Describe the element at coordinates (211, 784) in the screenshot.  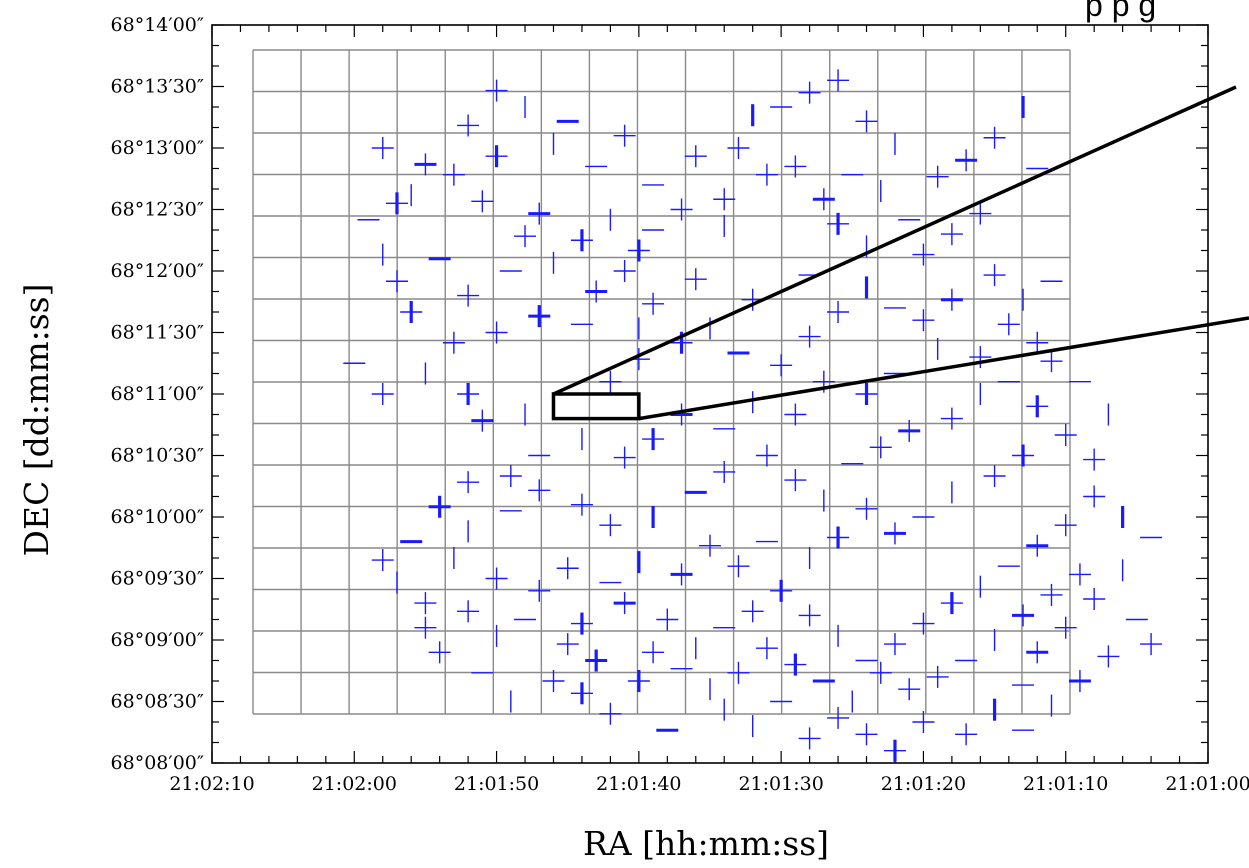
I see `x-tick-label: 21:02:10` at that location.